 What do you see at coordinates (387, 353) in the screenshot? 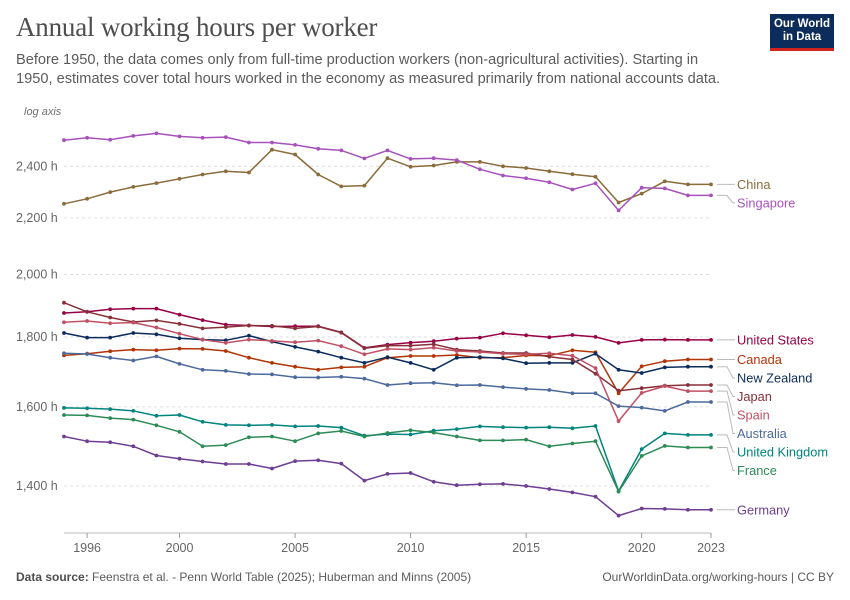
I see `series-line-new-zealand` at bounding box center [387, 353].